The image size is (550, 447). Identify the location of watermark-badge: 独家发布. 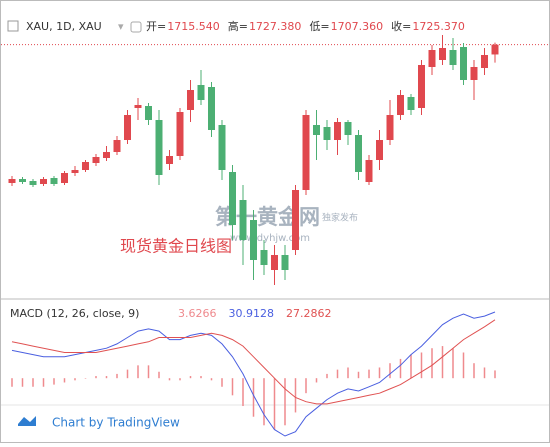
(340, 218).